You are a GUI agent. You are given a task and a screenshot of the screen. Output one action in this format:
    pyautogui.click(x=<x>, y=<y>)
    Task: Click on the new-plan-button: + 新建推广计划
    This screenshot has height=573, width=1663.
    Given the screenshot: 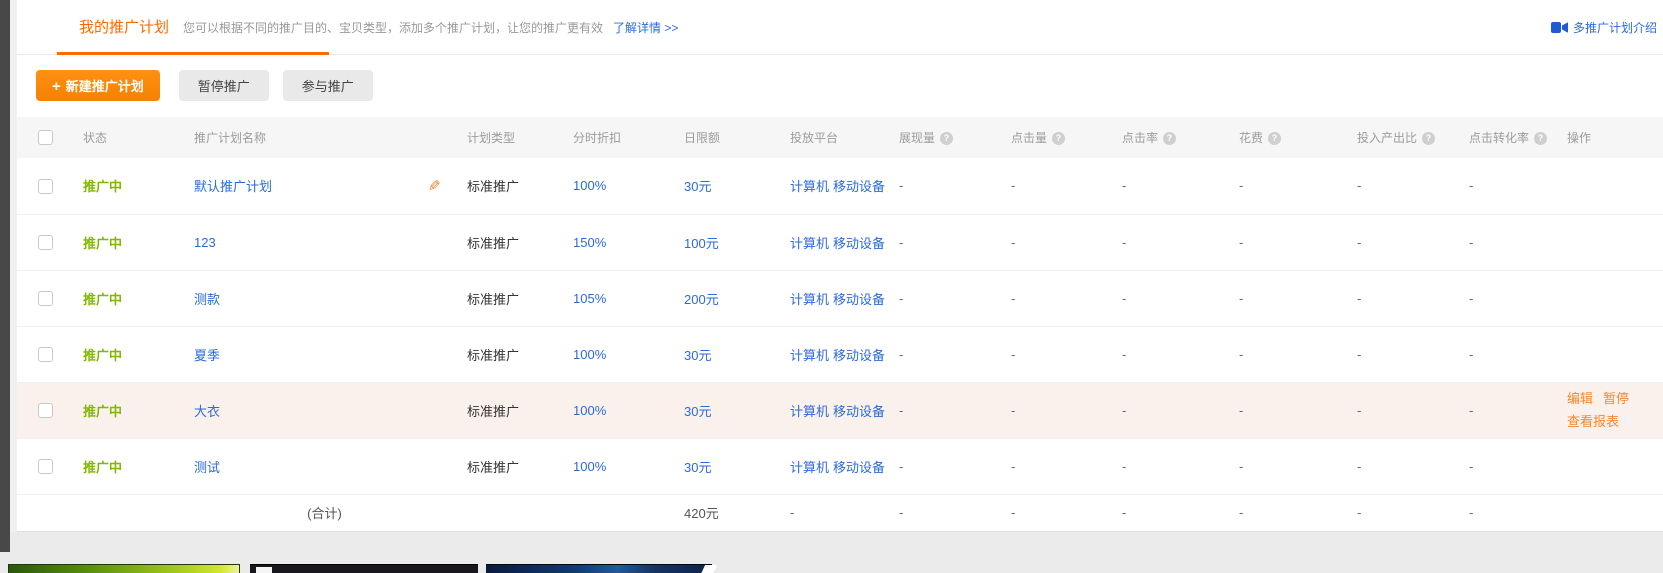 What is the action you would take?
    pyautogui.click(x=98, y=85)
    